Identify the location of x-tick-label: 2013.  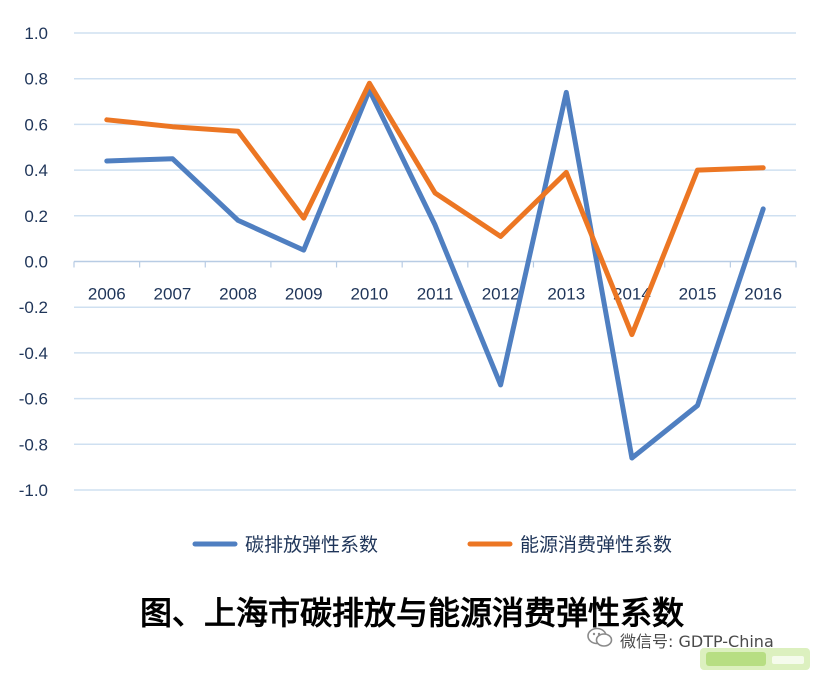
(566, 294).